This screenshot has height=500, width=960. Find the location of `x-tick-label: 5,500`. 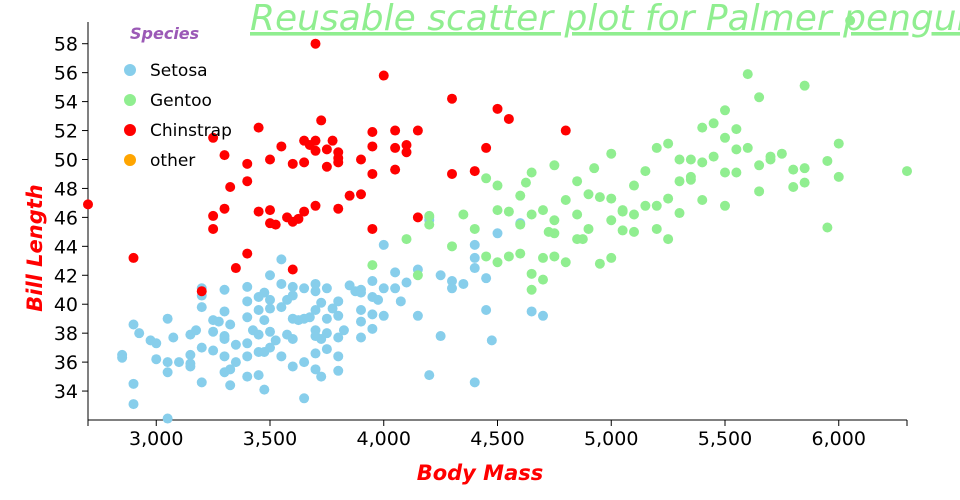

x-tick-label: 5,500 is located at coordinates (725, 439).